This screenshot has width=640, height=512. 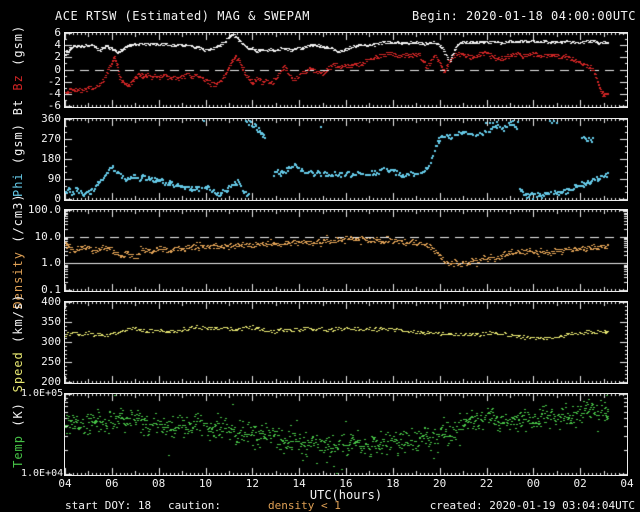 What do you see at coordinates (51, 118) in the screenshot?
I see `y-tick-label: 360` at bounding box center [51, 118].